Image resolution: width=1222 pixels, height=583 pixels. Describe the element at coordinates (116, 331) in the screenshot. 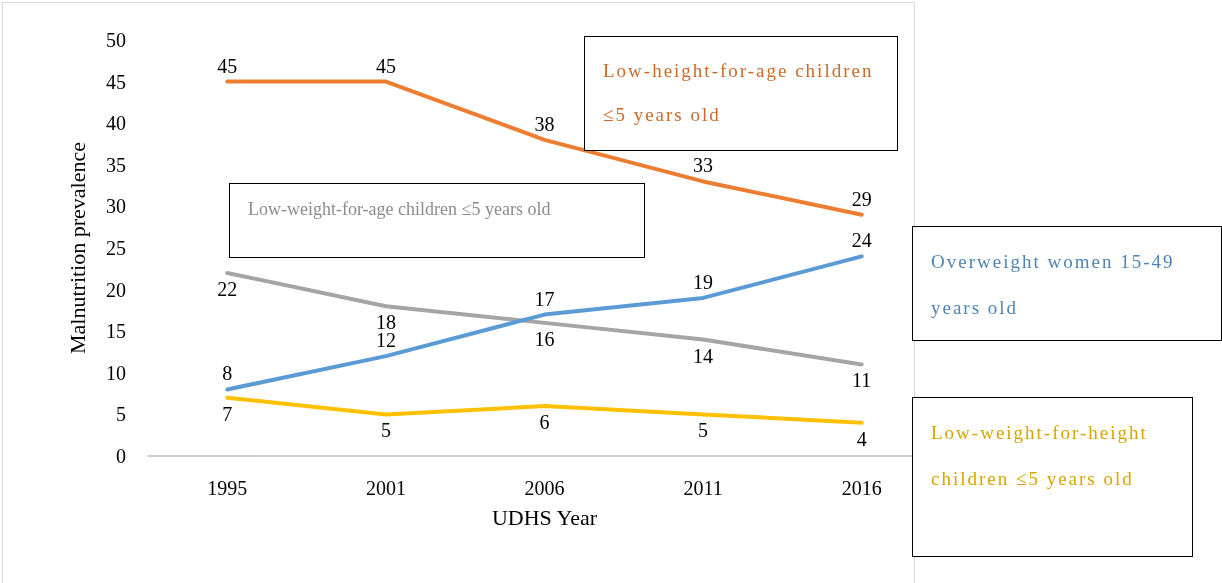

I see `y-tick-label: 15` at that location.